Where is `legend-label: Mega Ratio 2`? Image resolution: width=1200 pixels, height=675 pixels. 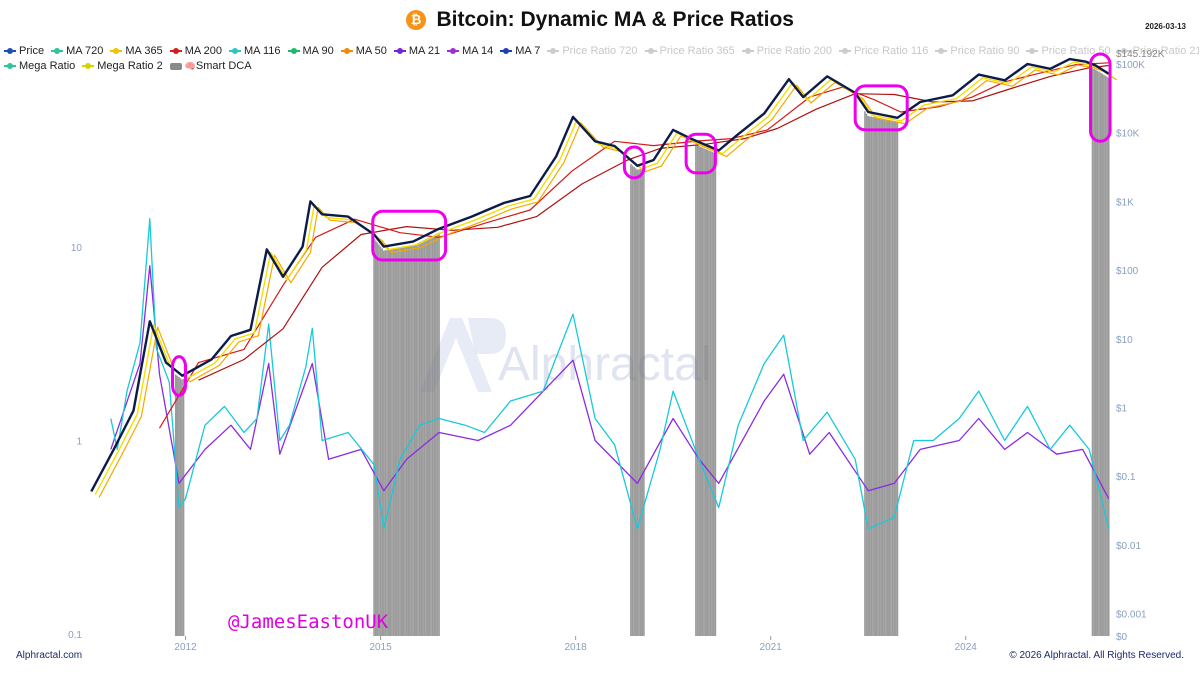
legend-label: Mega Ratio 2 is located at coordinates (130, 66).